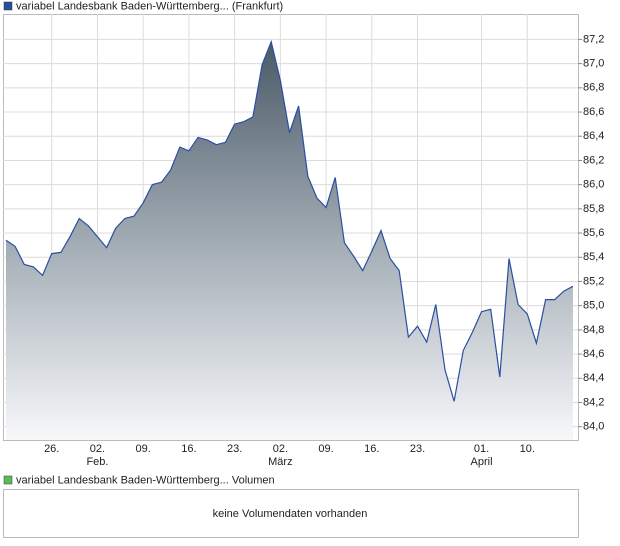 The image size is (620, 546). I want to click on y-tick-label: 86,0, so click(593, 185).